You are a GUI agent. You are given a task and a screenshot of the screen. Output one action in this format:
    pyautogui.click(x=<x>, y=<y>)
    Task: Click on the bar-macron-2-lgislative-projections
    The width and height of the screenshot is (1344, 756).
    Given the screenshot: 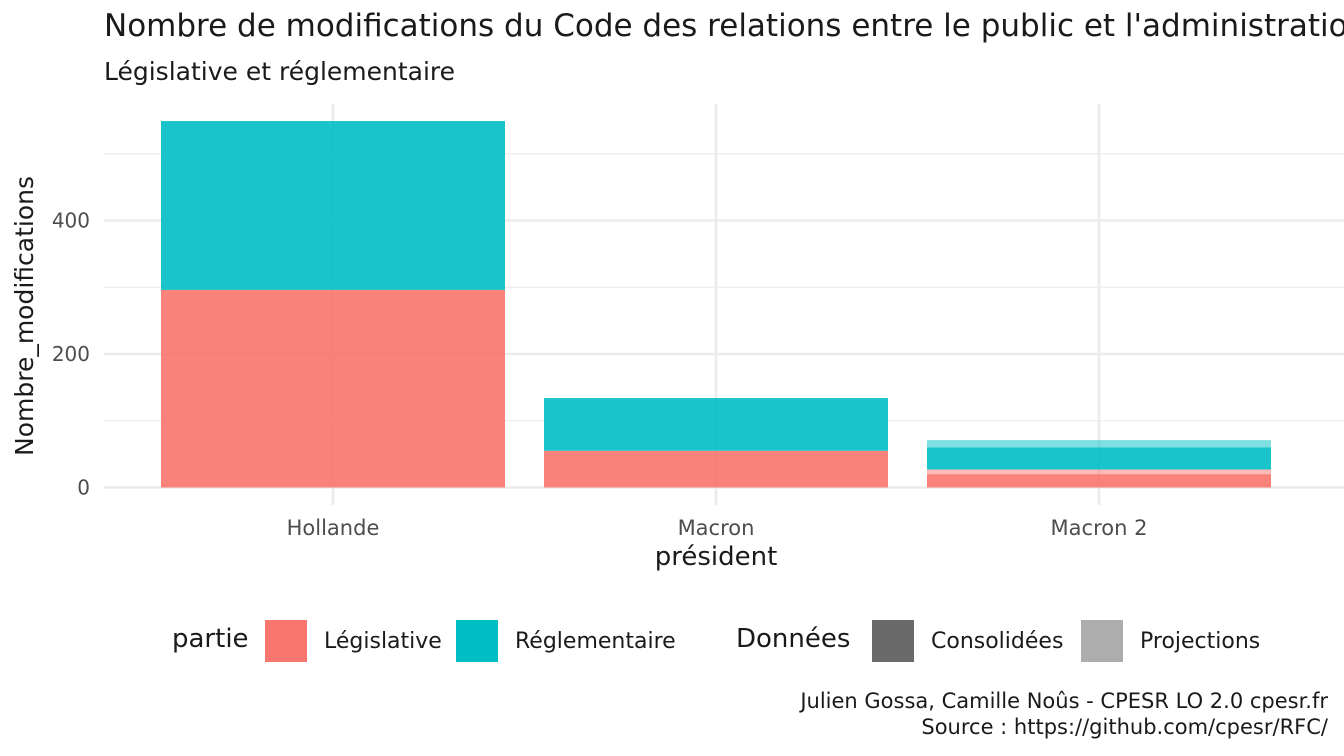 What is the action you would take?
    pyautogui.click(x=1099, y=472)
    